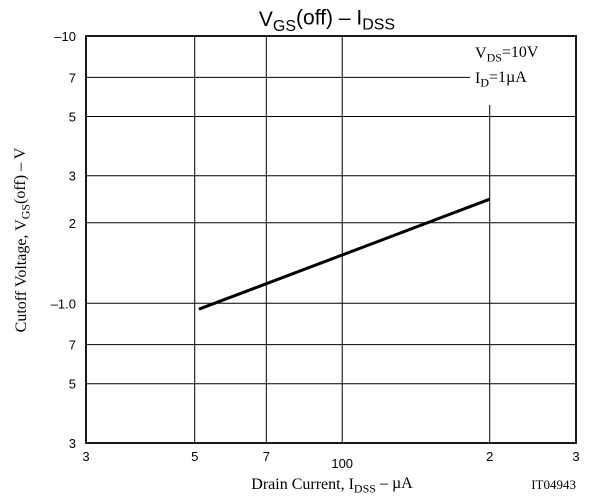 The width and height of the screenshot is (594, 497). What do you see at coordinates (194, 456) in the screenshot?
I see `x-tick-label: 5` at bounding box center [194, 456].